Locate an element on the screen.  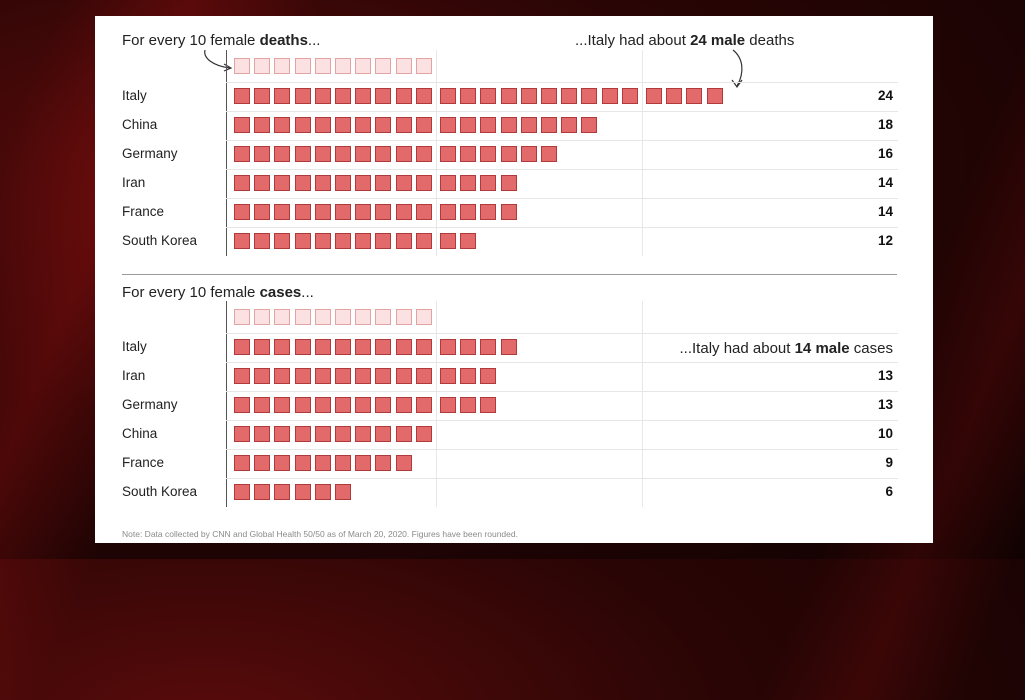
category-label: South Korea is located at coordinates (160, 491).